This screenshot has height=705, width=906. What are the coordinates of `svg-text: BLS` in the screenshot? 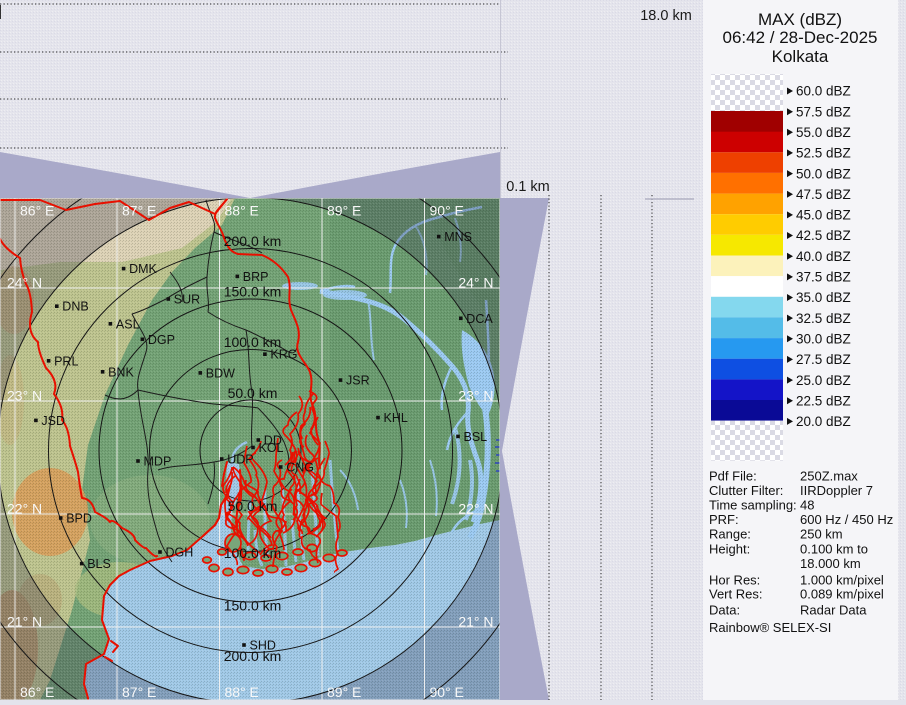 It's located at (99, 564).